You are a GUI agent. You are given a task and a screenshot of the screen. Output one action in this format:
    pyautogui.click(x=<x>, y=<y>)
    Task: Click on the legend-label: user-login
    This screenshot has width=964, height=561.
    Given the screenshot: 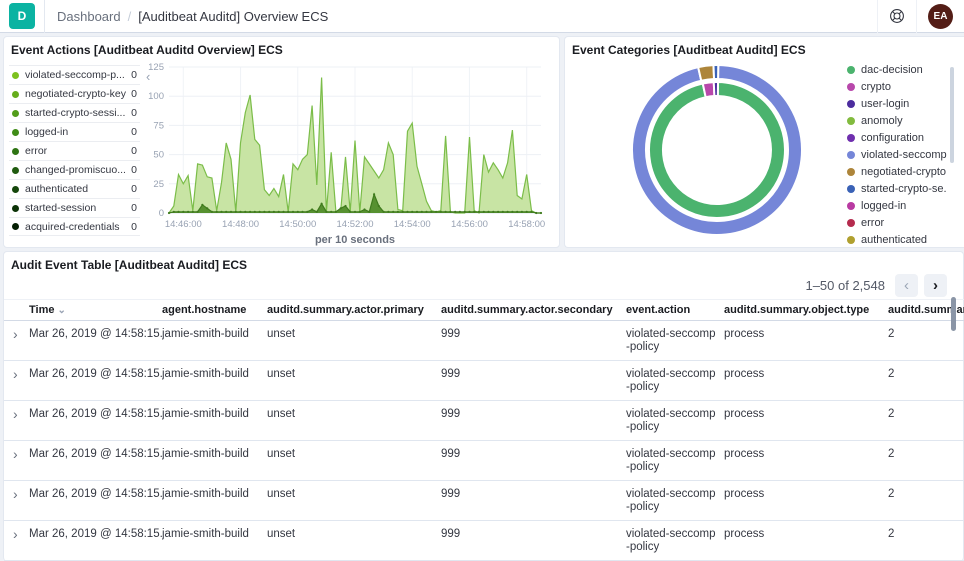 What is the action you would take?
    pyautogui.click(x=885, y=103)
    